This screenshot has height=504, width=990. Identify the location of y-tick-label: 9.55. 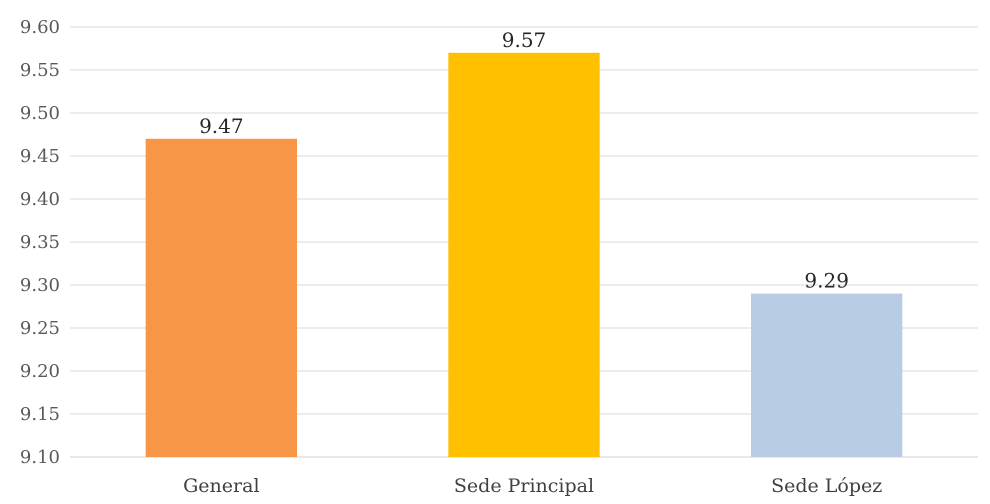
(40, 70).